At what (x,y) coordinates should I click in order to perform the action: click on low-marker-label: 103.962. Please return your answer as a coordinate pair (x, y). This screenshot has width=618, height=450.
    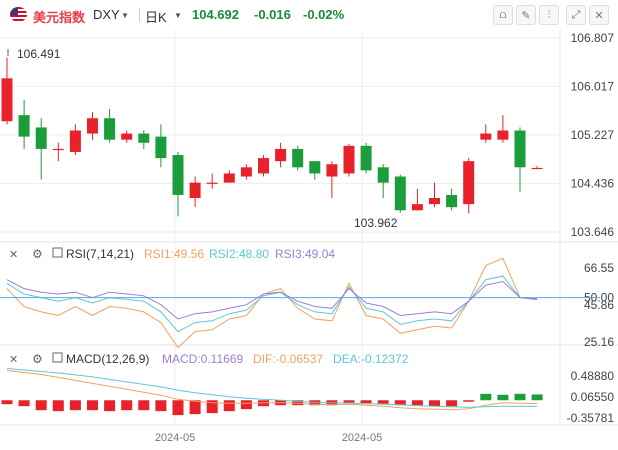
    Looking at the image, I should click on (376, 223).